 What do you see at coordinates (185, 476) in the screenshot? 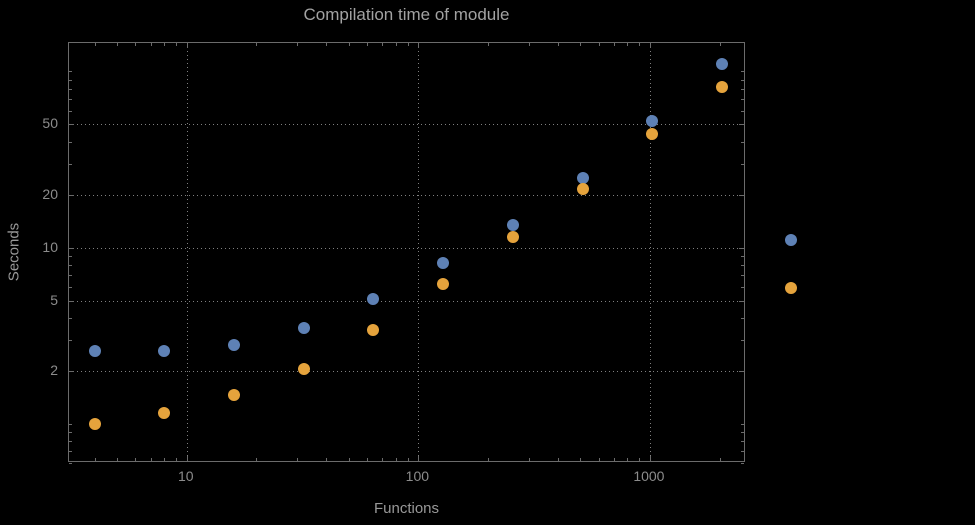
I see `x-tick-label: 10` at bounding box center [185, 476].